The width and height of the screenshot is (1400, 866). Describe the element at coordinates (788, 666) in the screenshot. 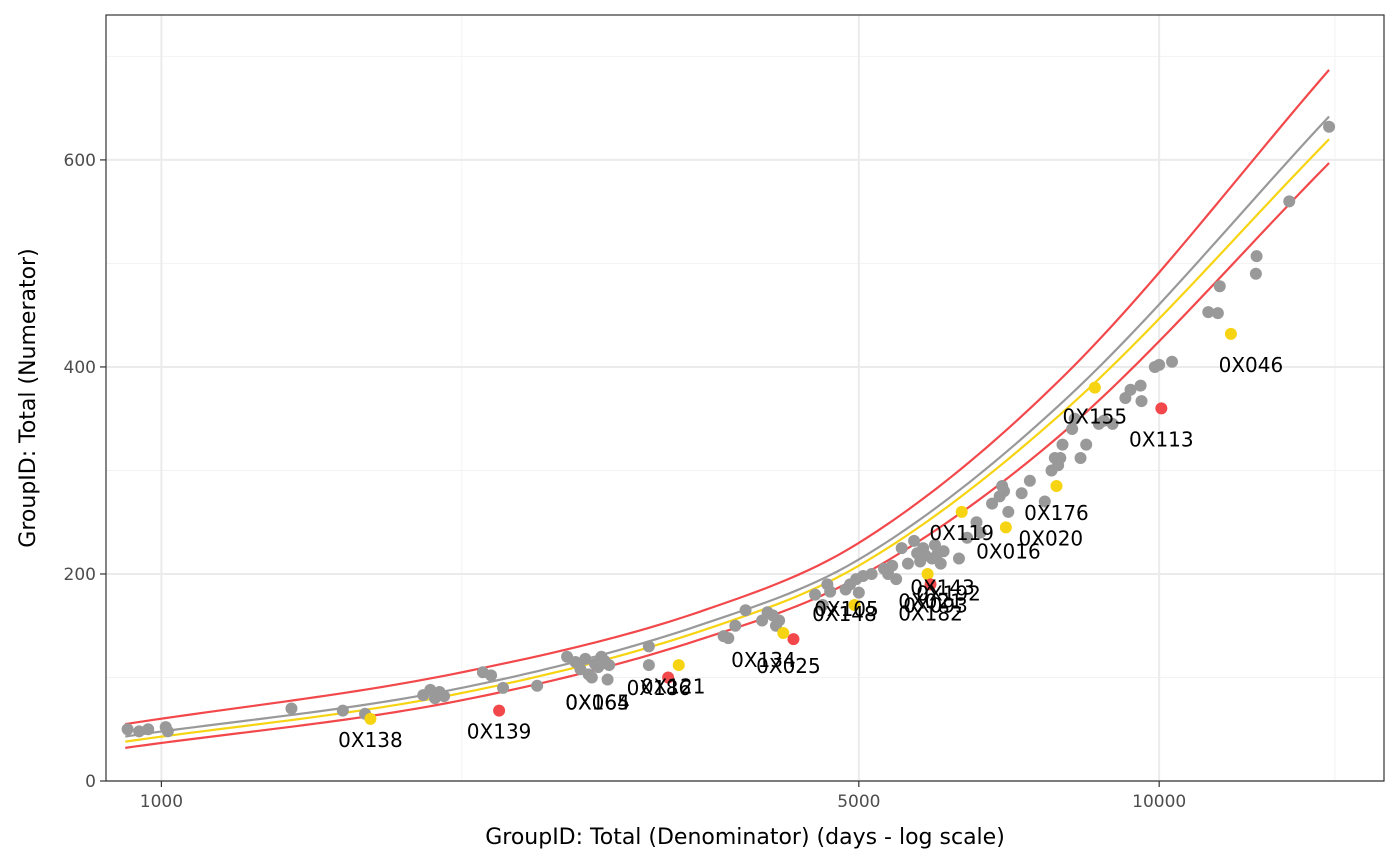

I see `point-label-7: 0X025` at that location.